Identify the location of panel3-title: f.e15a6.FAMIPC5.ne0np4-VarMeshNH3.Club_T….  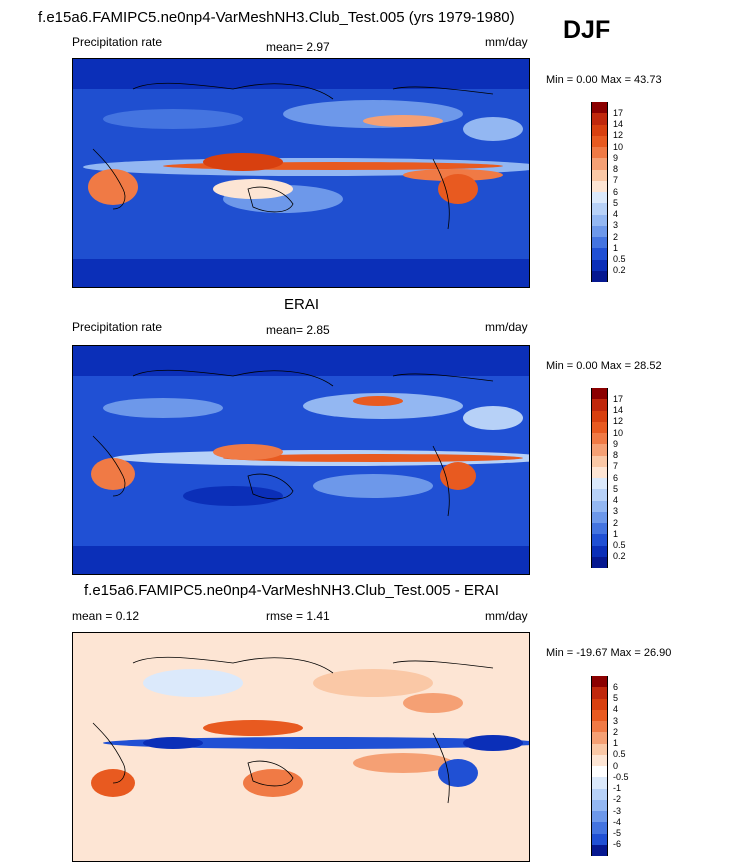
(291, 590).